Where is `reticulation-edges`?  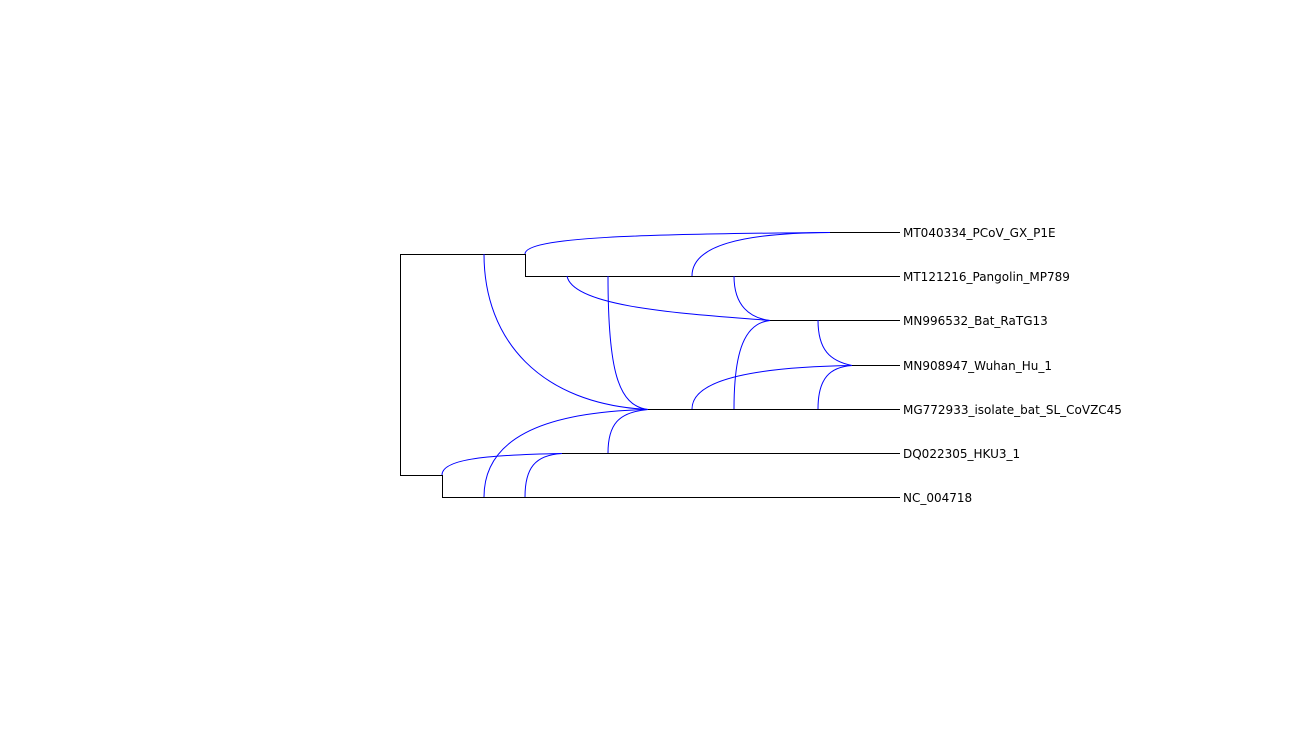
reticulation-edges is located at coordinates (647, 365).